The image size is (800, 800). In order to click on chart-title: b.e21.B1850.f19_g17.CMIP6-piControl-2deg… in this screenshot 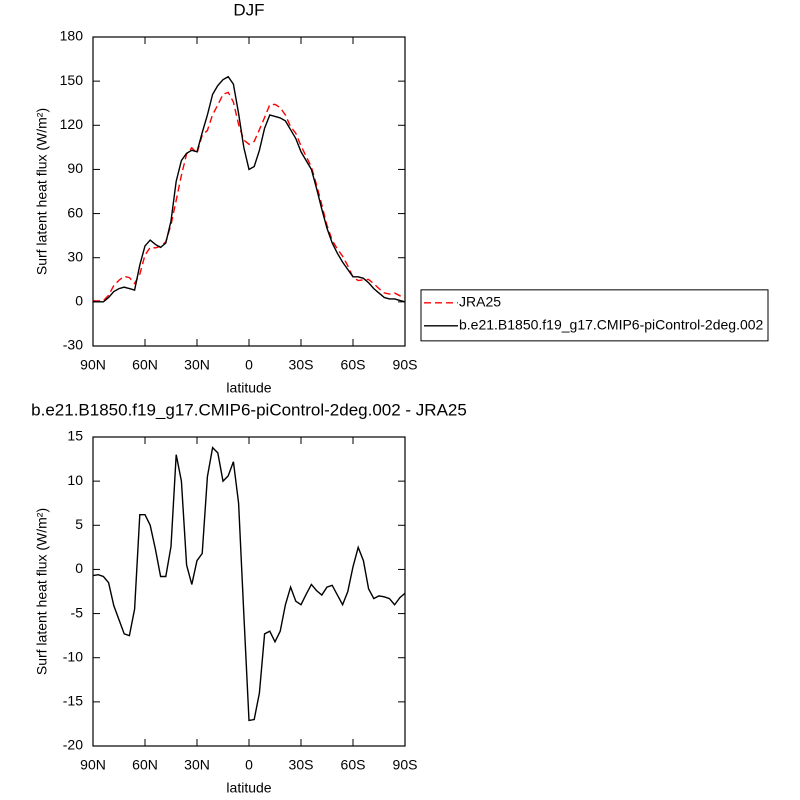, I will do `click(249, 409)`.